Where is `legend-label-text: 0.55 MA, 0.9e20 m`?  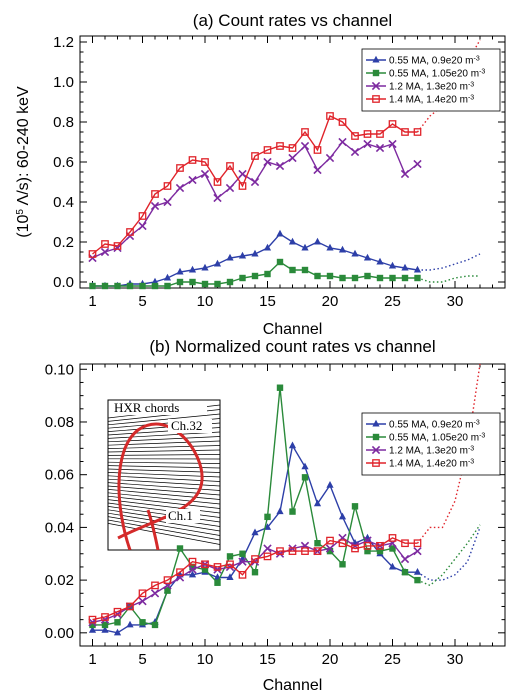
legend-label-text: 0.55 MA, 0.9e20 m is located at coordinates (431, 425).